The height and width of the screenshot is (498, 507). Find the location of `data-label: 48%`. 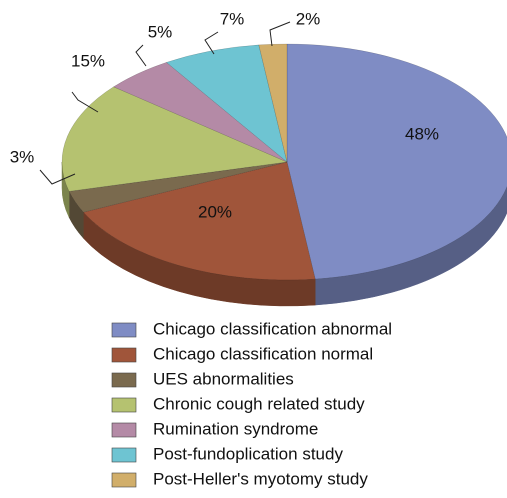

data-label: 48% is located at coordinates (422, 133).